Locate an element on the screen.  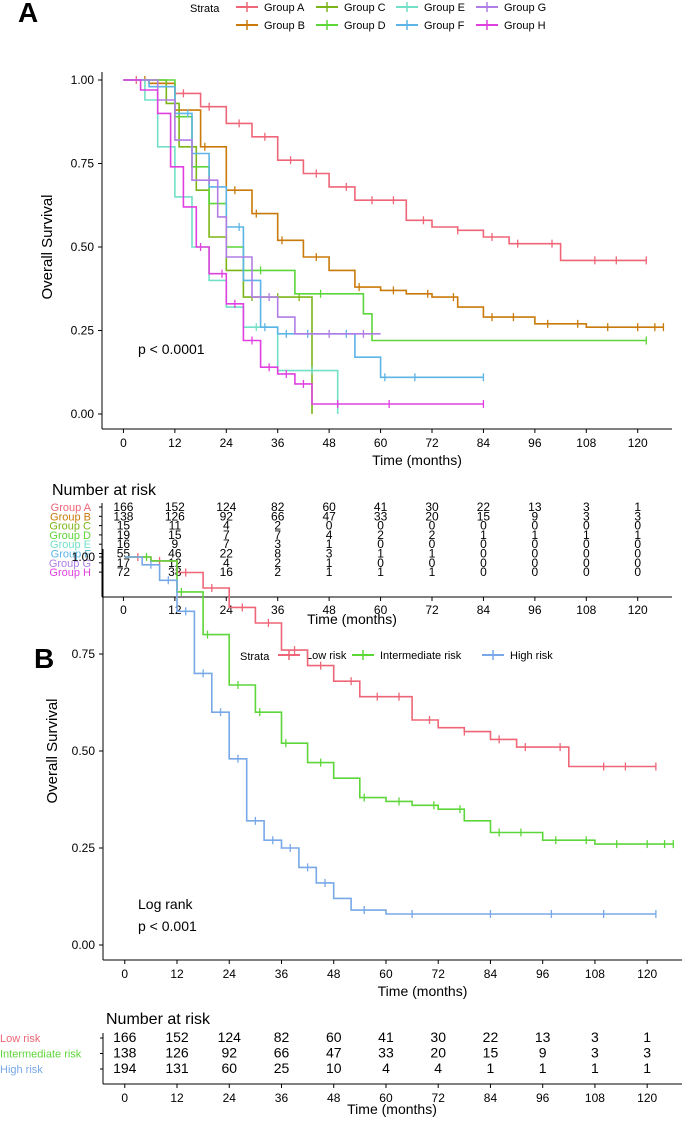
risk-x-tick-label: 0 is located at coordinates (124, 1098).